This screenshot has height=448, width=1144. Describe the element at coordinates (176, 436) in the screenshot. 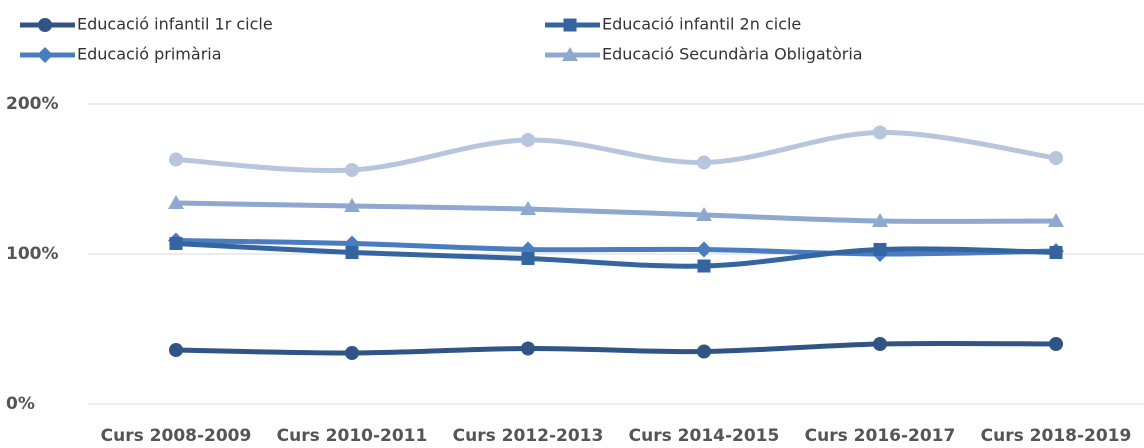

I see `x-tick-label: Curs 2008-2009` at that location.